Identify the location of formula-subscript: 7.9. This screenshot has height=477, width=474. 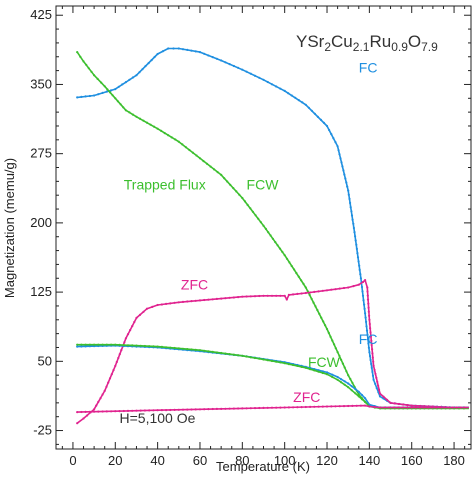
(429, 47).